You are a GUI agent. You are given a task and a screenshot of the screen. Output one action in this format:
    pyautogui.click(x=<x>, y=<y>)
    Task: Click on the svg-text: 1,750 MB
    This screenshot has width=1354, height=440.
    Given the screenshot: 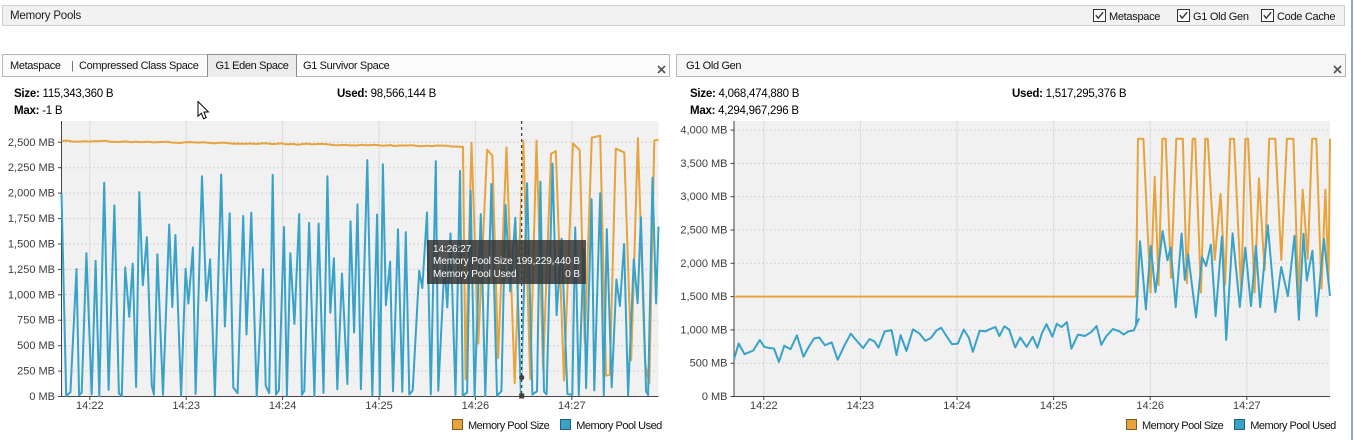 What is the action you would take?
    pyautogui.click(x=31, y=219)
    